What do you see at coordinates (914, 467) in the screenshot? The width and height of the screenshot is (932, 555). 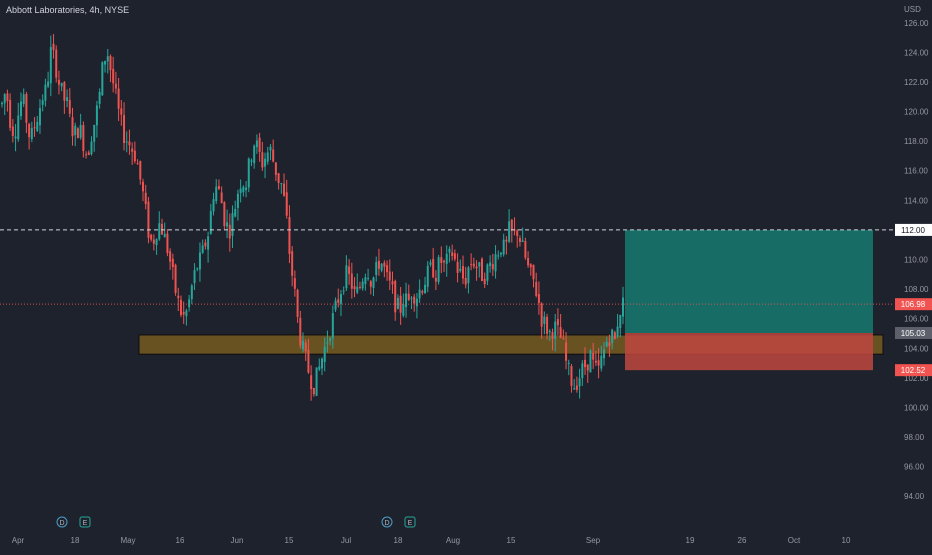 I see `y-tick-label: 96.00` at bounding box center [914, 467].